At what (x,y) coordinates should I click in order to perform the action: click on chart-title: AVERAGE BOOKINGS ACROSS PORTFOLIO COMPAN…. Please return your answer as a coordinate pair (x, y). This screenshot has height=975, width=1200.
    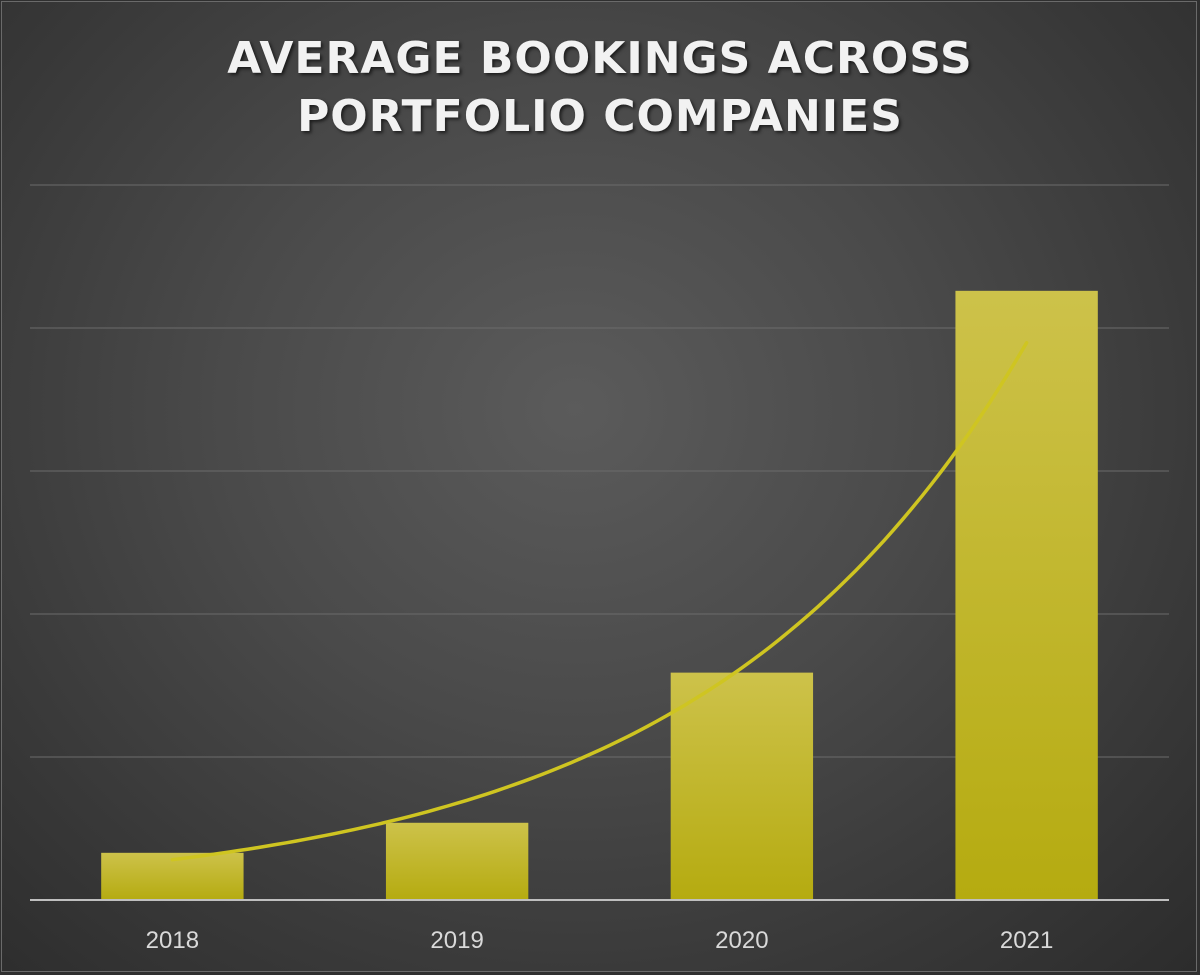
    Looking at the image, I should click on (600, 88).